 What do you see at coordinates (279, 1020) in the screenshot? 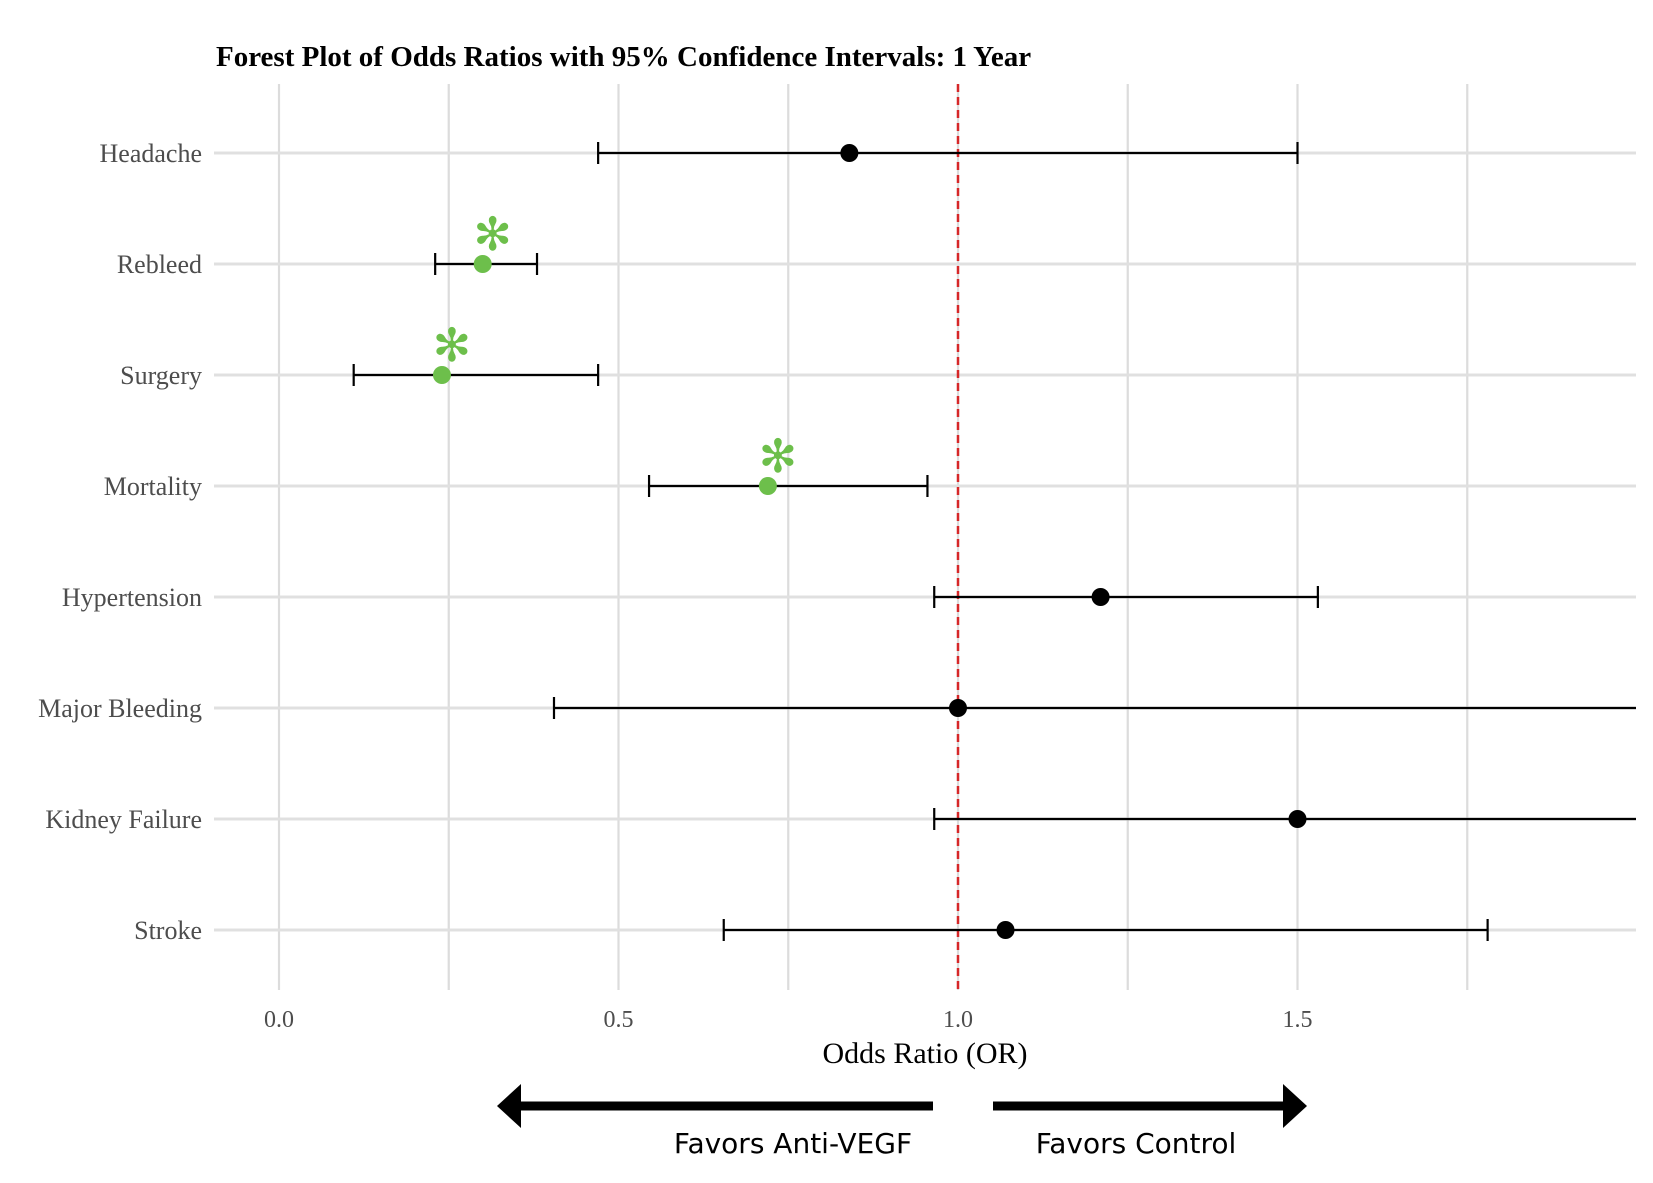
I see `x-tick-label-0: 0.0` at bounding box center [279, 1020].